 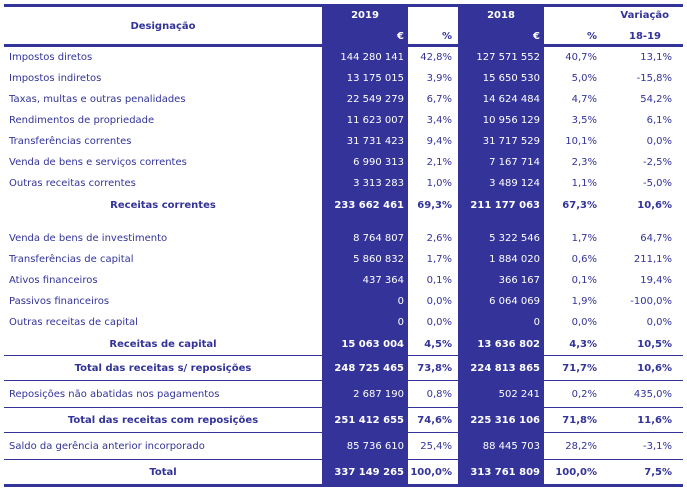 What do you see at coordinates (584, 99) in the screenshot?
I see `value-2018-pct: 4,7%` at bounding box center [584, 99].